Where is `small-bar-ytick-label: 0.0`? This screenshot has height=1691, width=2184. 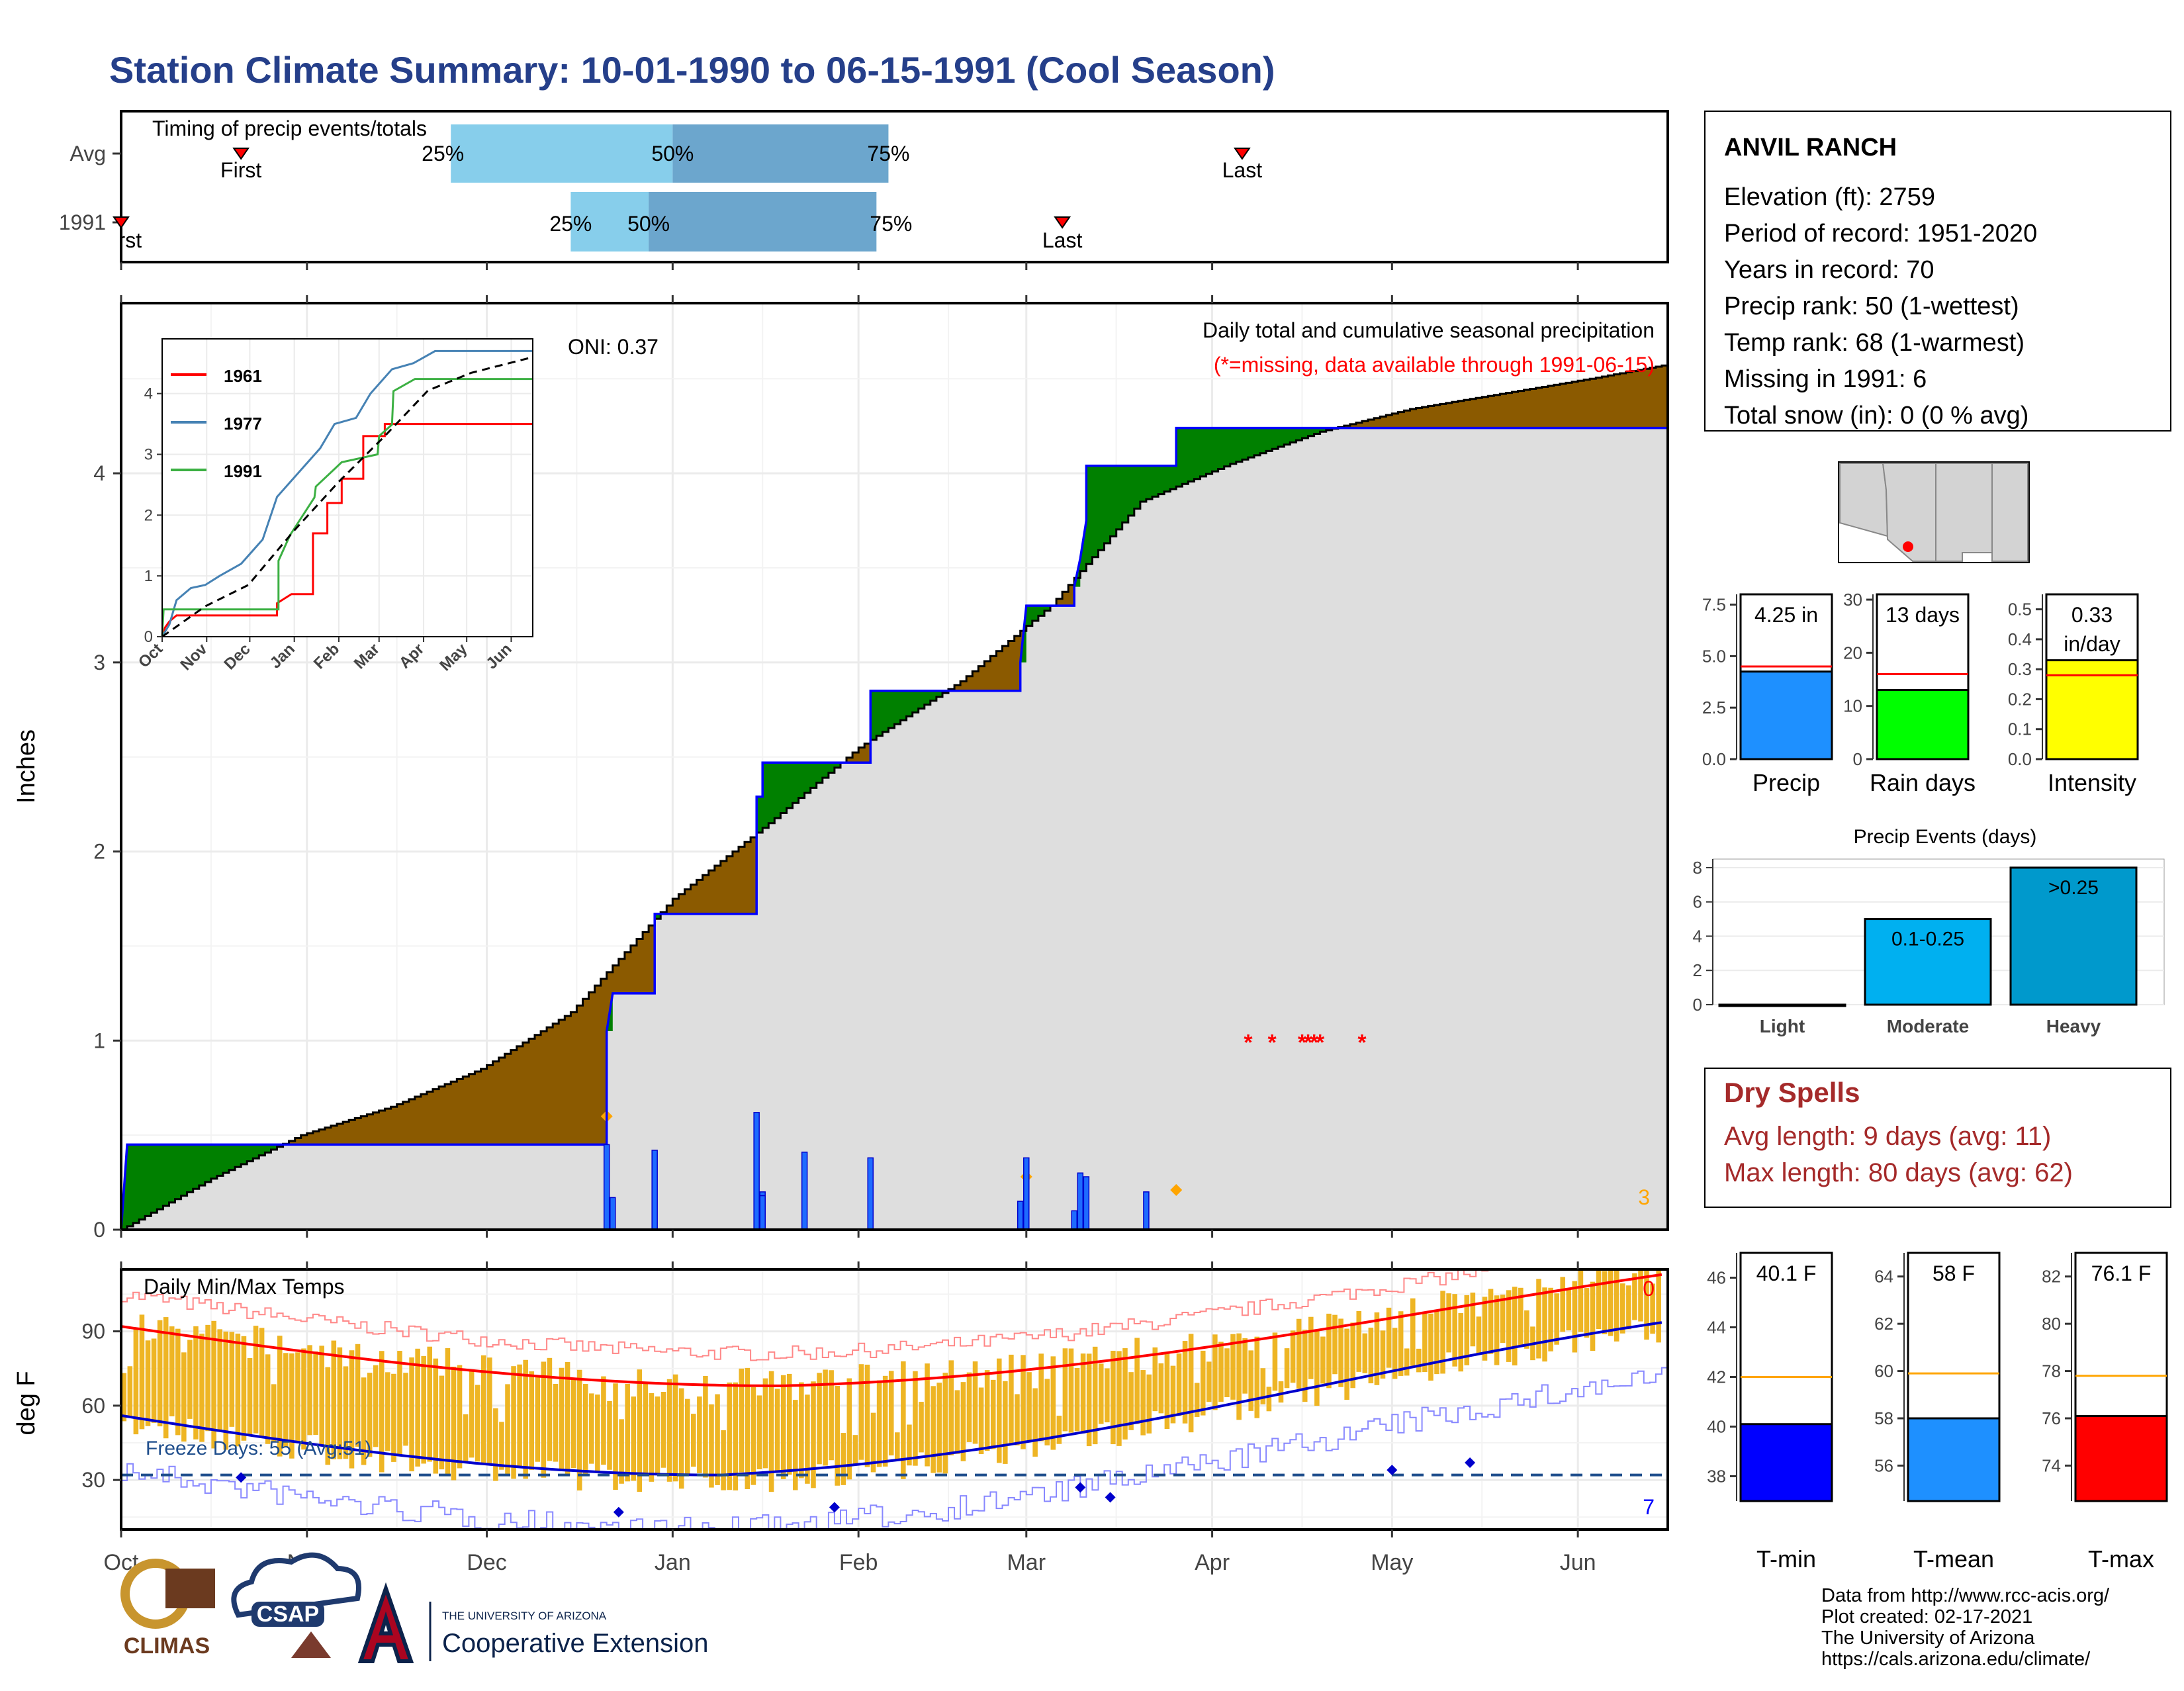 small-bar-ytick-label: 0.0 is located at coordinates (1714, 759).